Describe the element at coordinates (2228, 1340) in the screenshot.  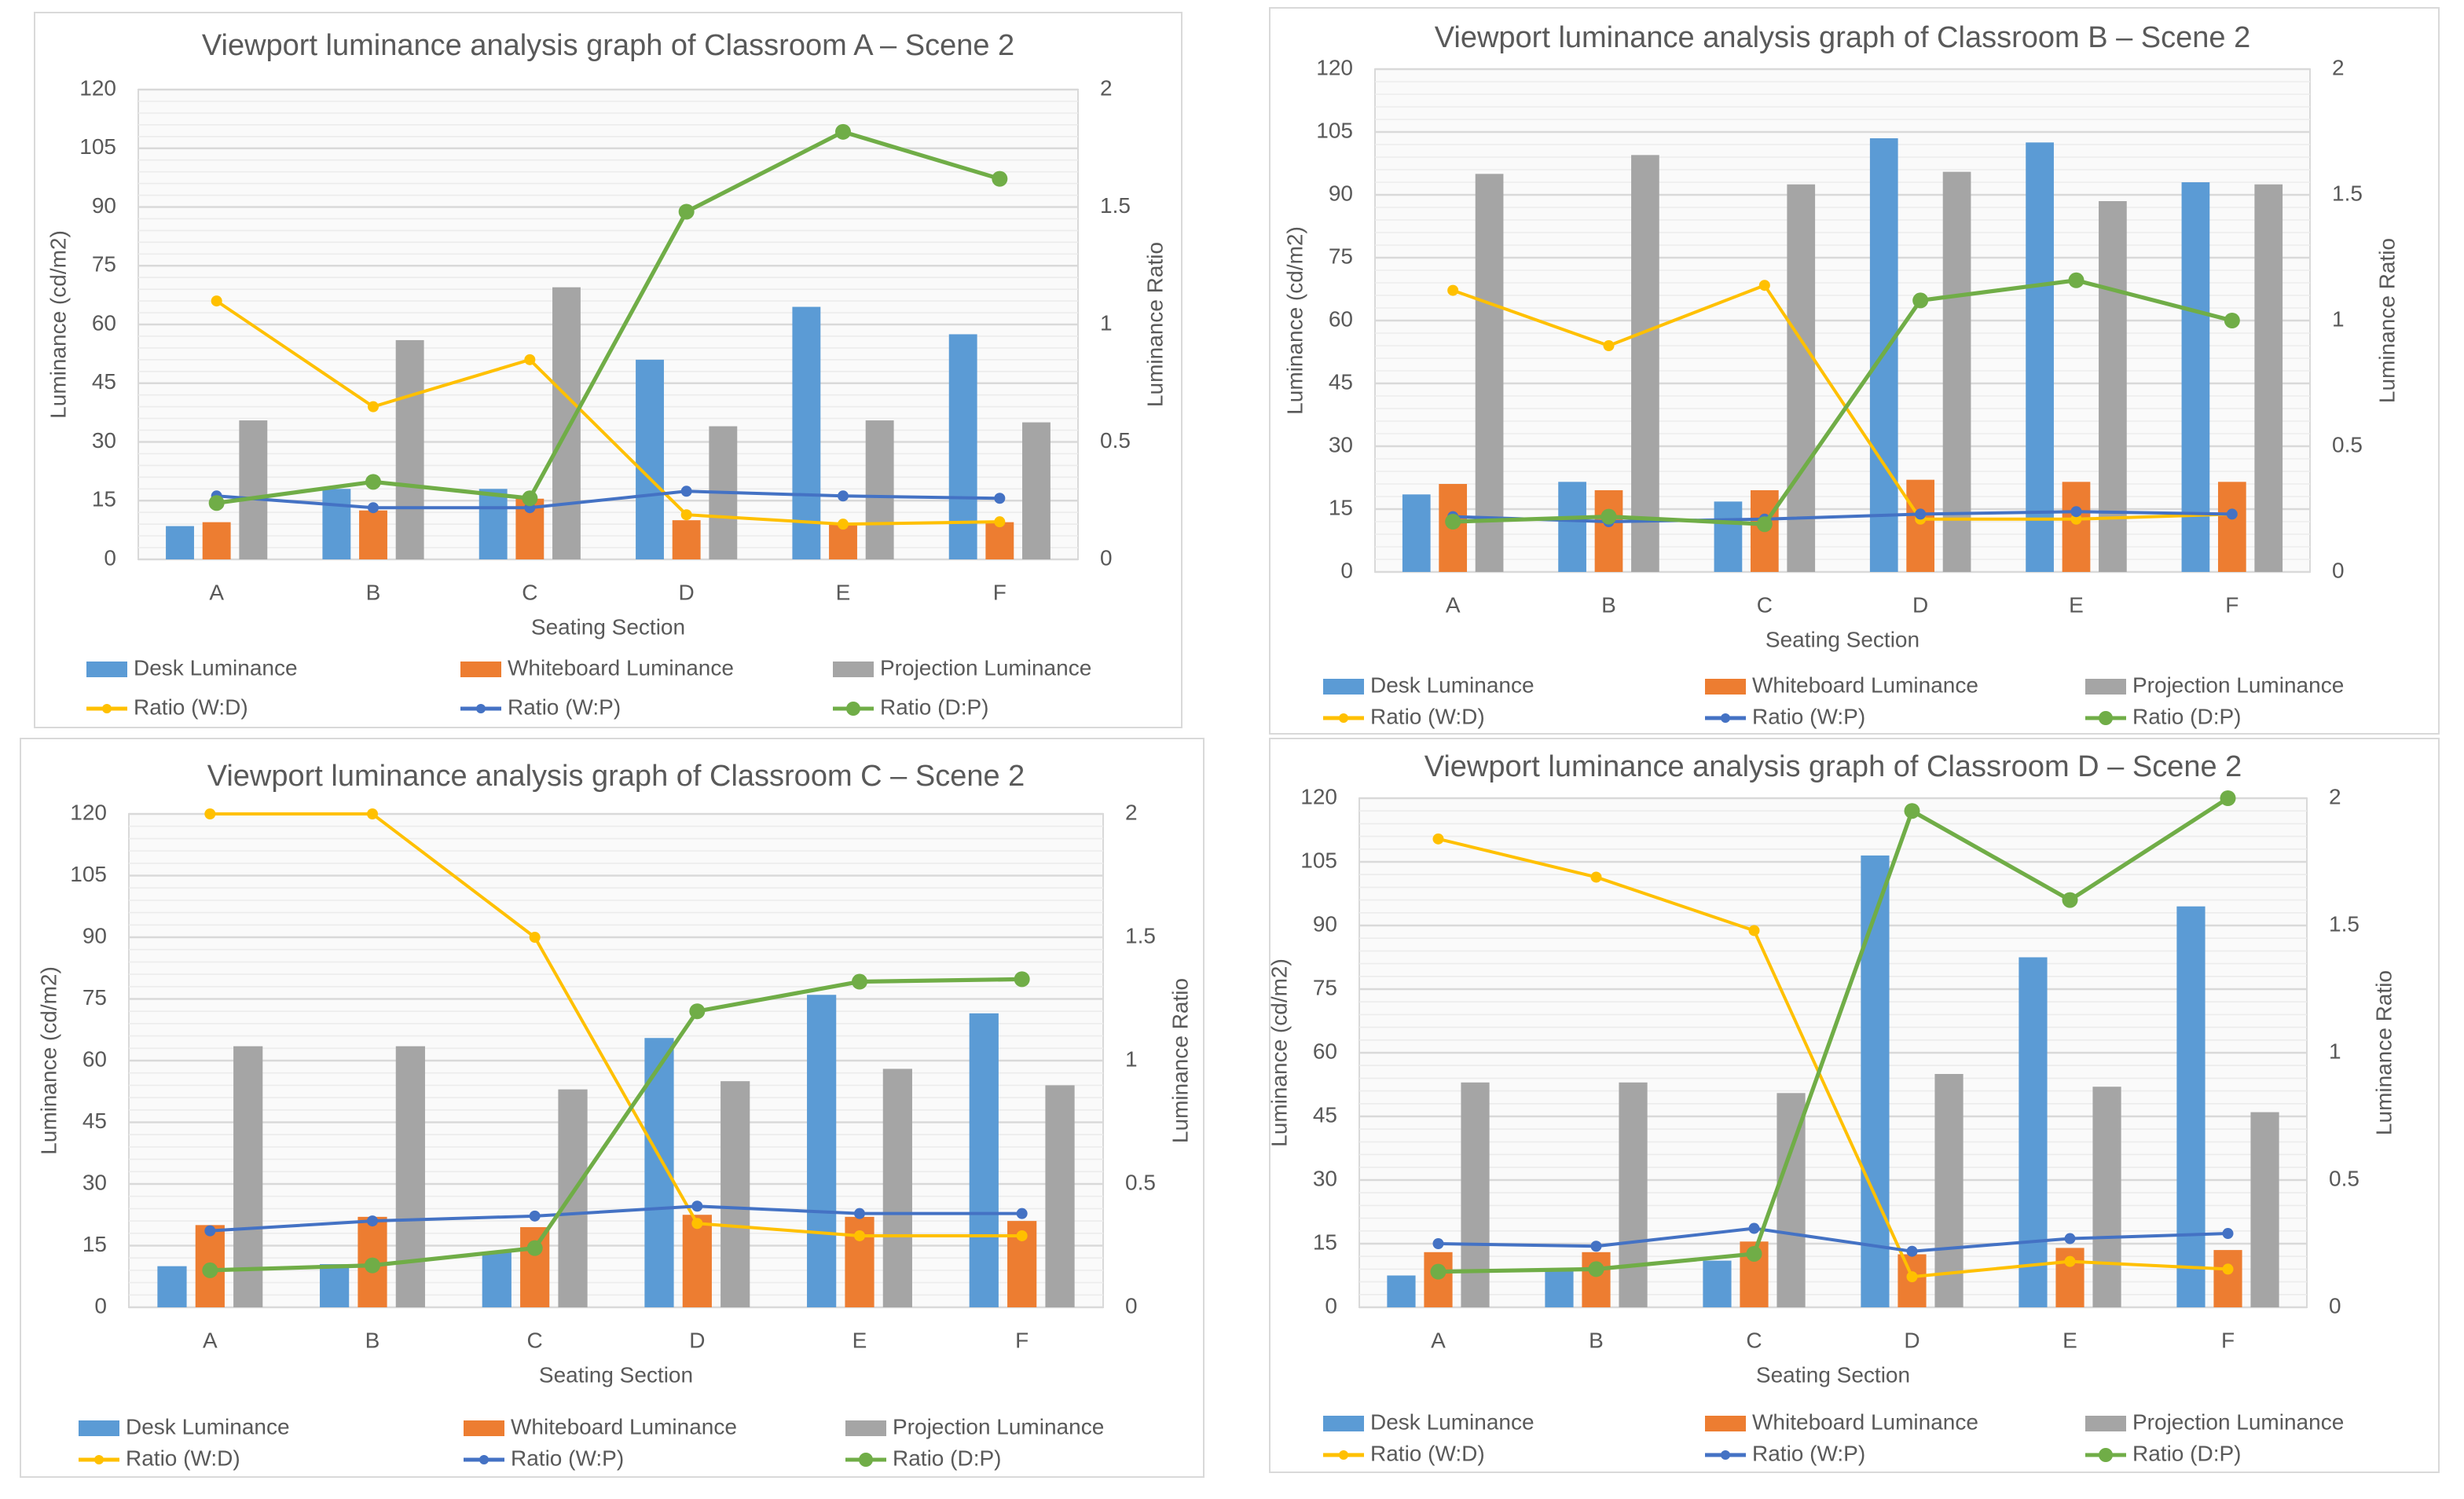
I see `x-tick-label: F` at that location.